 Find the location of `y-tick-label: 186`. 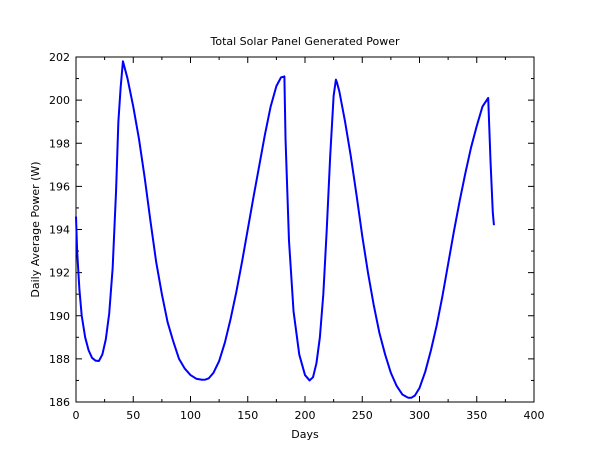

y-tick-label: 186 is located at coordinates (59, 402).